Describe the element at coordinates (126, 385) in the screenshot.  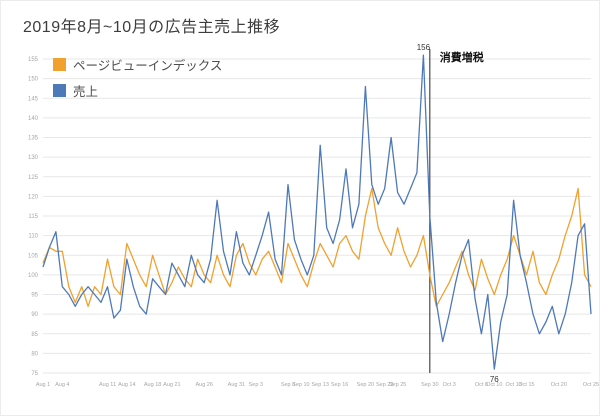
I see `svg-text: Aug 14` at that location.